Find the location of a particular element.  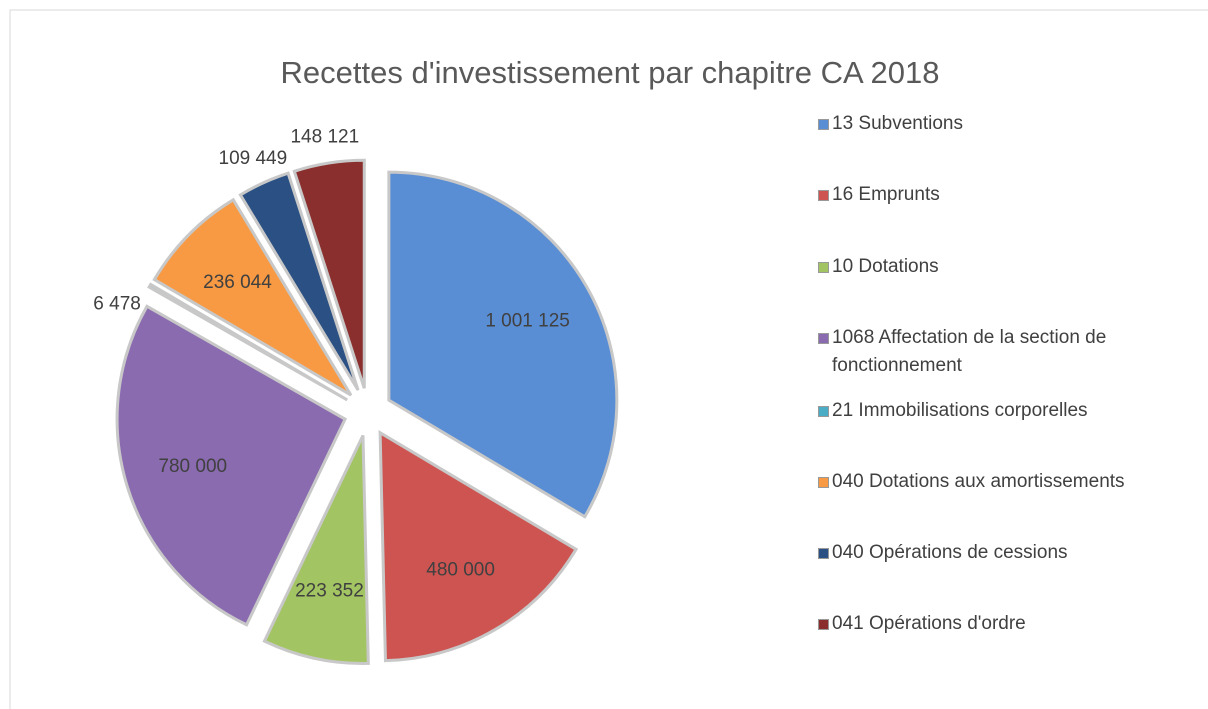

legend-label: 041 Opérations d'ordre is located at coordinates (929, 623).